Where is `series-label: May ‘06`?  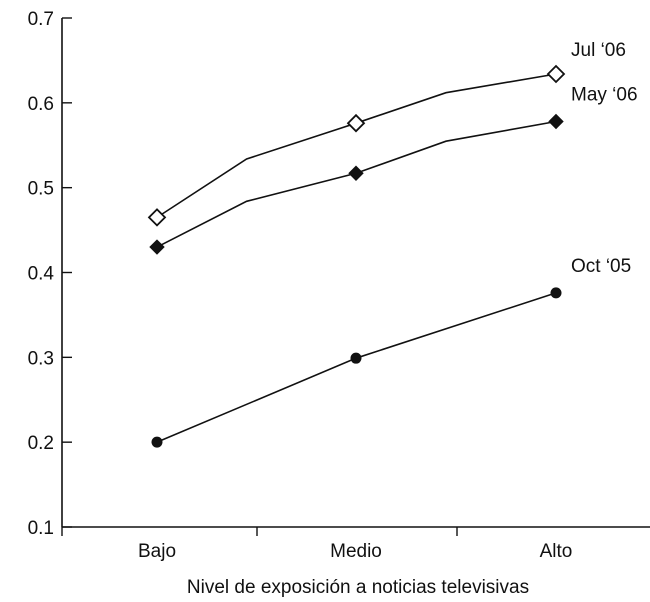 series-label: May ‘06 is located at coordinates (604, 94).